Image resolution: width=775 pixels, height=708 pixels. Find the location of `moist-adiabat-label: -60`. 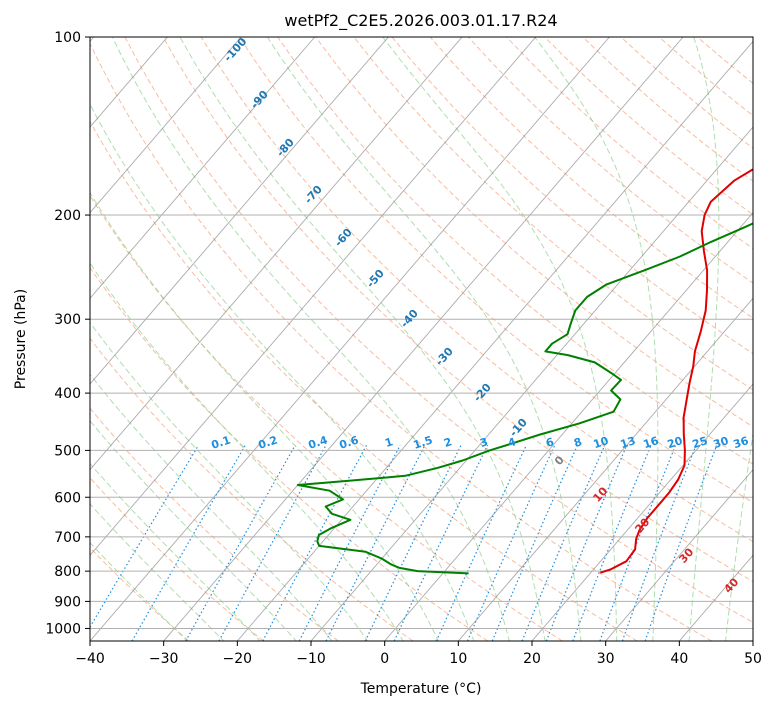

moist-adiabat-label: -60 is located at coordinates (343, 238).